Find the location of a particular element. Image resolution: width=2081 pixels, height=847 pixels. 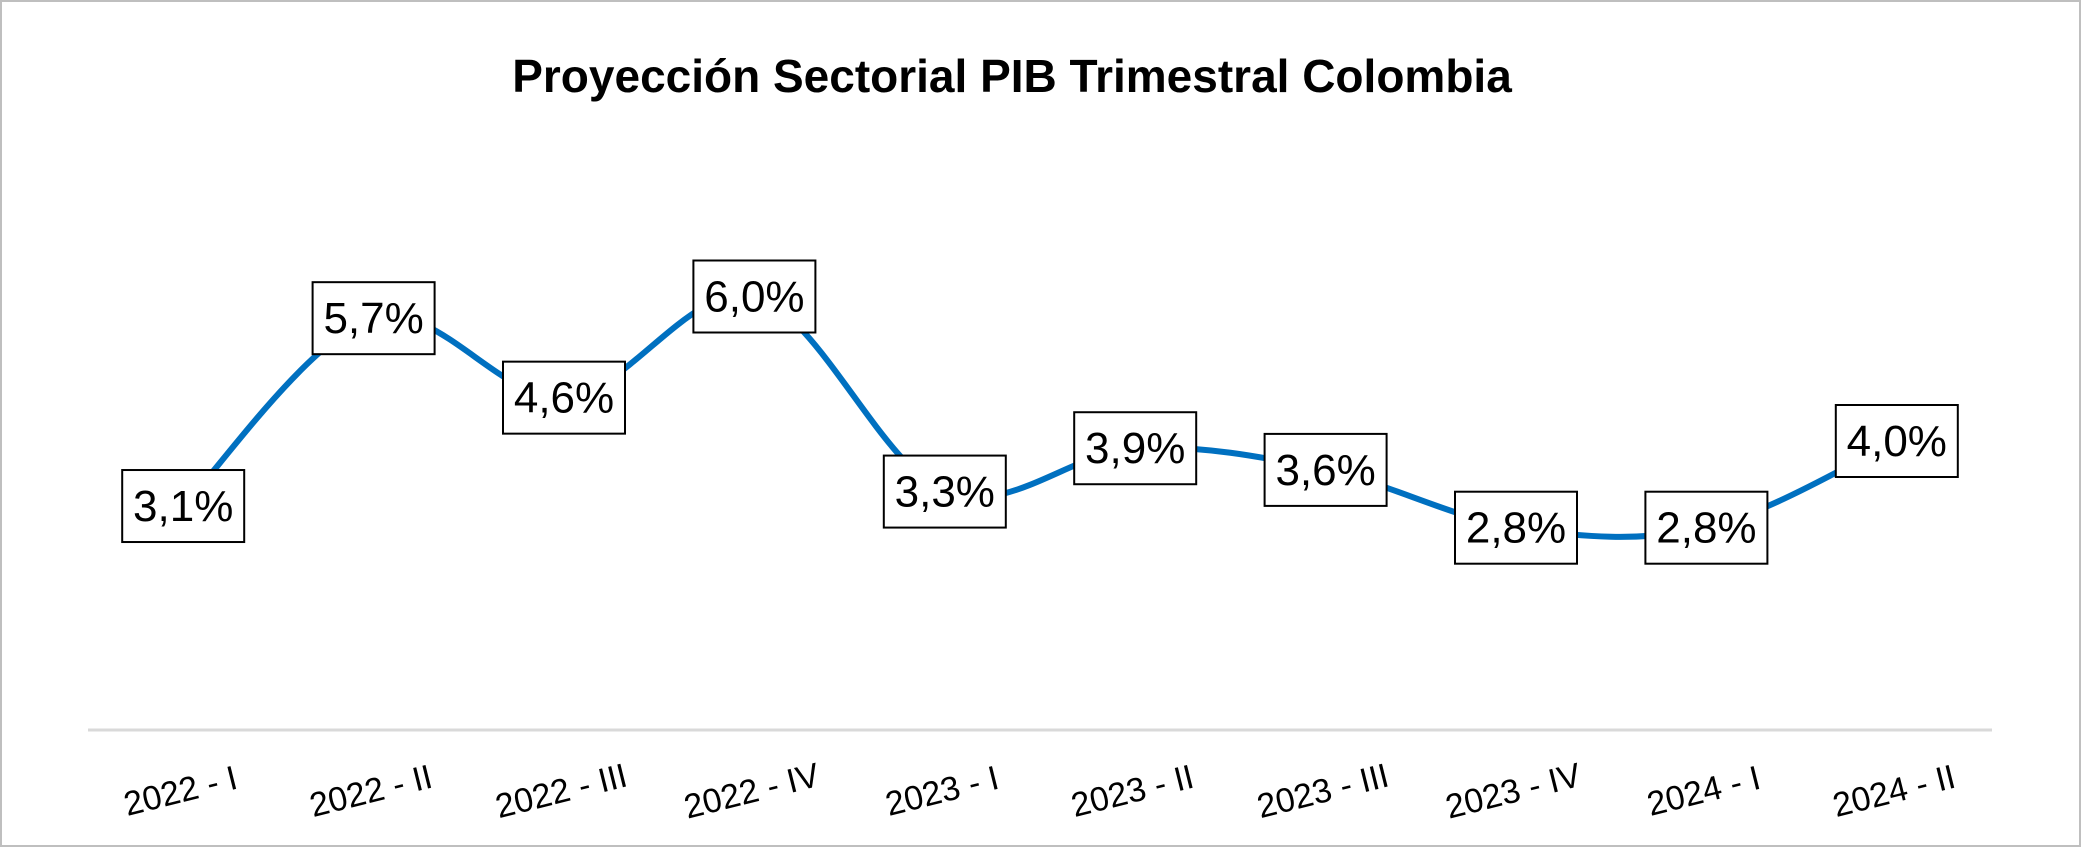

data-label: 3,9% is located at coordinates (1135, 448).